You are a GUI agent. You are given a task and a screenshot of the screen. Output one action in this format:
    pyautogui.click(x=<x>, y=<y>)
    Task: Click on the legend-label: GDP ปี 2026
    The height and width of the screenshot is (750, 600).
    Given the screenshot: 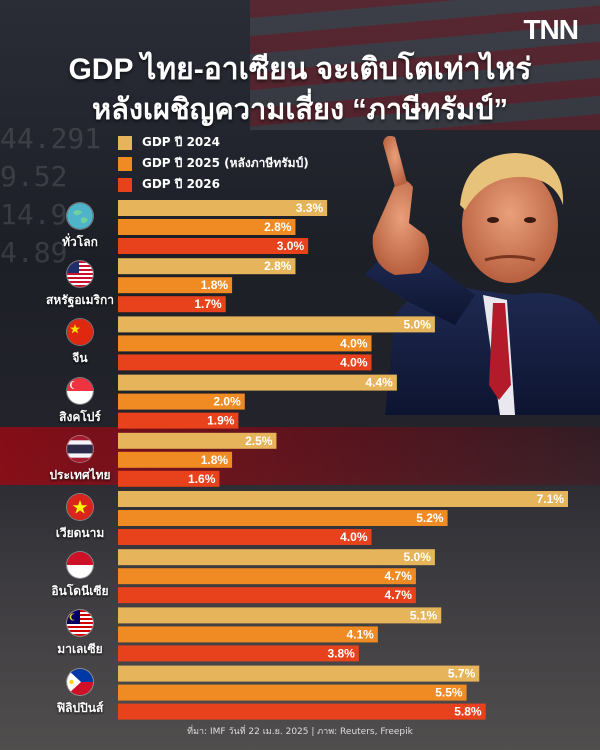 What is the action you would take?
    pyautogui.click(x=181, y=184)
    